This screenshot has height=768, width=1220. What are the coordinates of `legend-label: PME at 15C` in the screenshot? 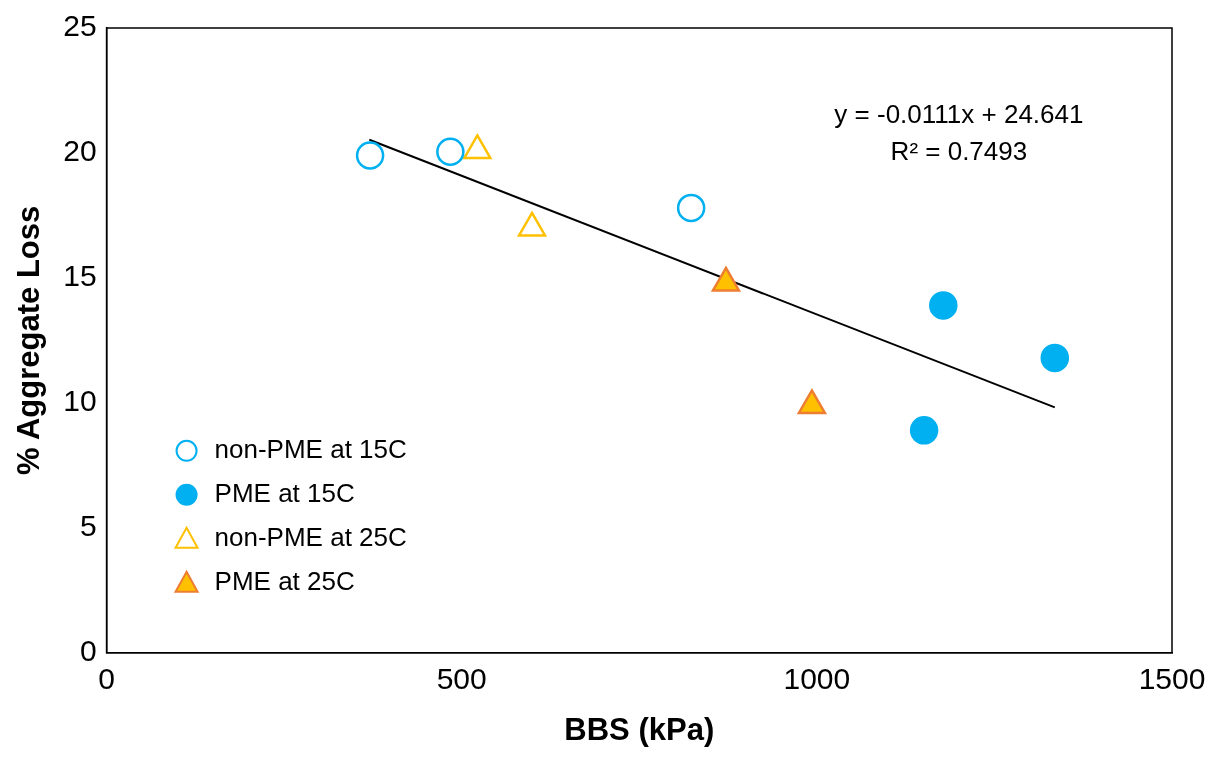 It's located at (284, 492).